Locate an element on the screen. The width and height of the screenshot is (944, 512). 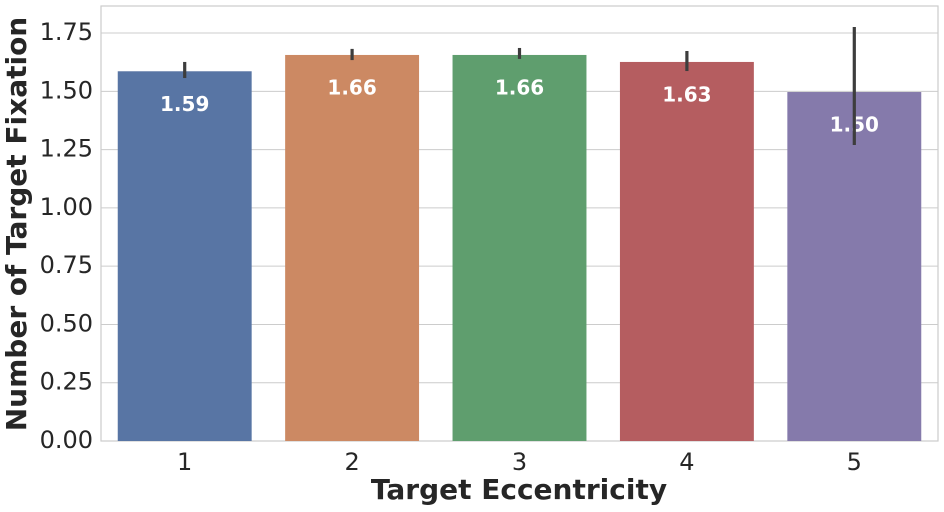
y-tick-label: 0.25 is located at coordinates (66, 382).